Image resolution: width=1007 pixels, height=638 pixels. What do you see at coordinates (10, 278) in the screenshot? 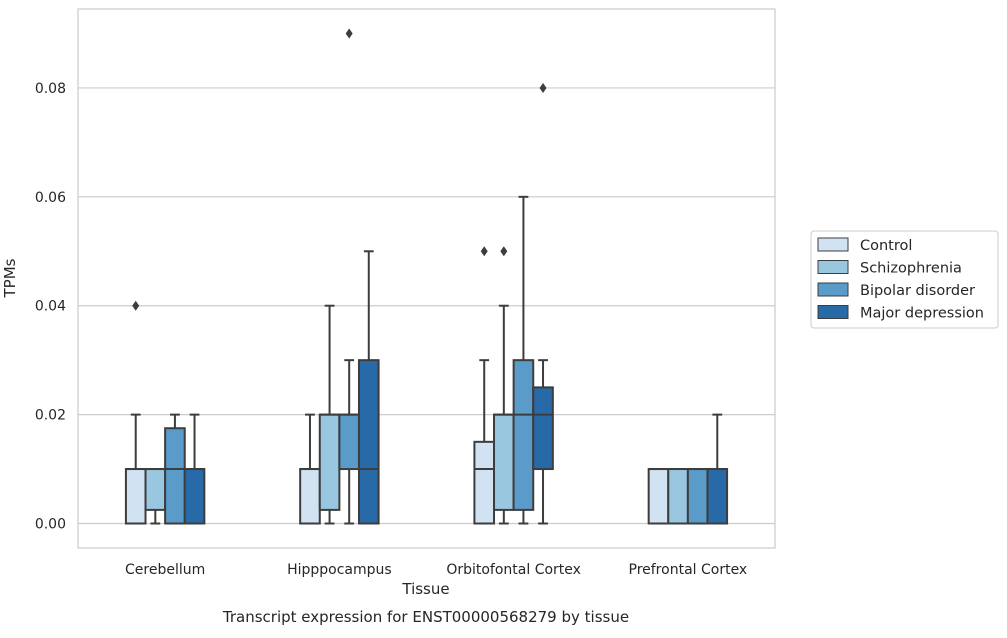
I see `y-axis-label: TPMs` at bounding box center [10, 278].